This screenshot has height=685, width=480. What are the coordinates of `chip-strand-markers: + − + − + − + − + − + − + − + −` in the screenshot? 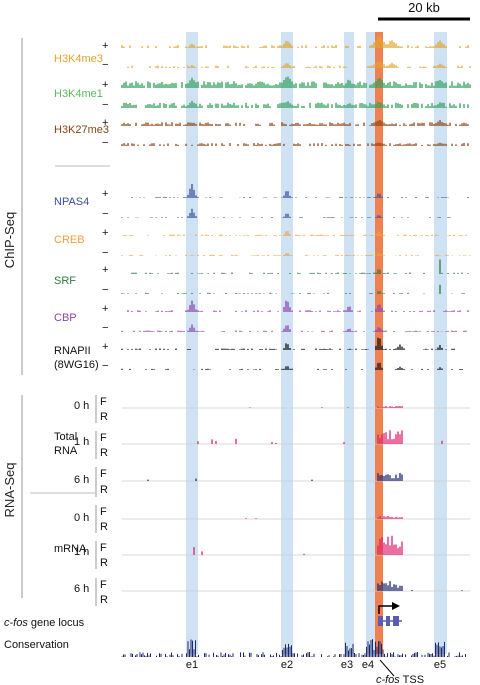 It's located at (105, 206).